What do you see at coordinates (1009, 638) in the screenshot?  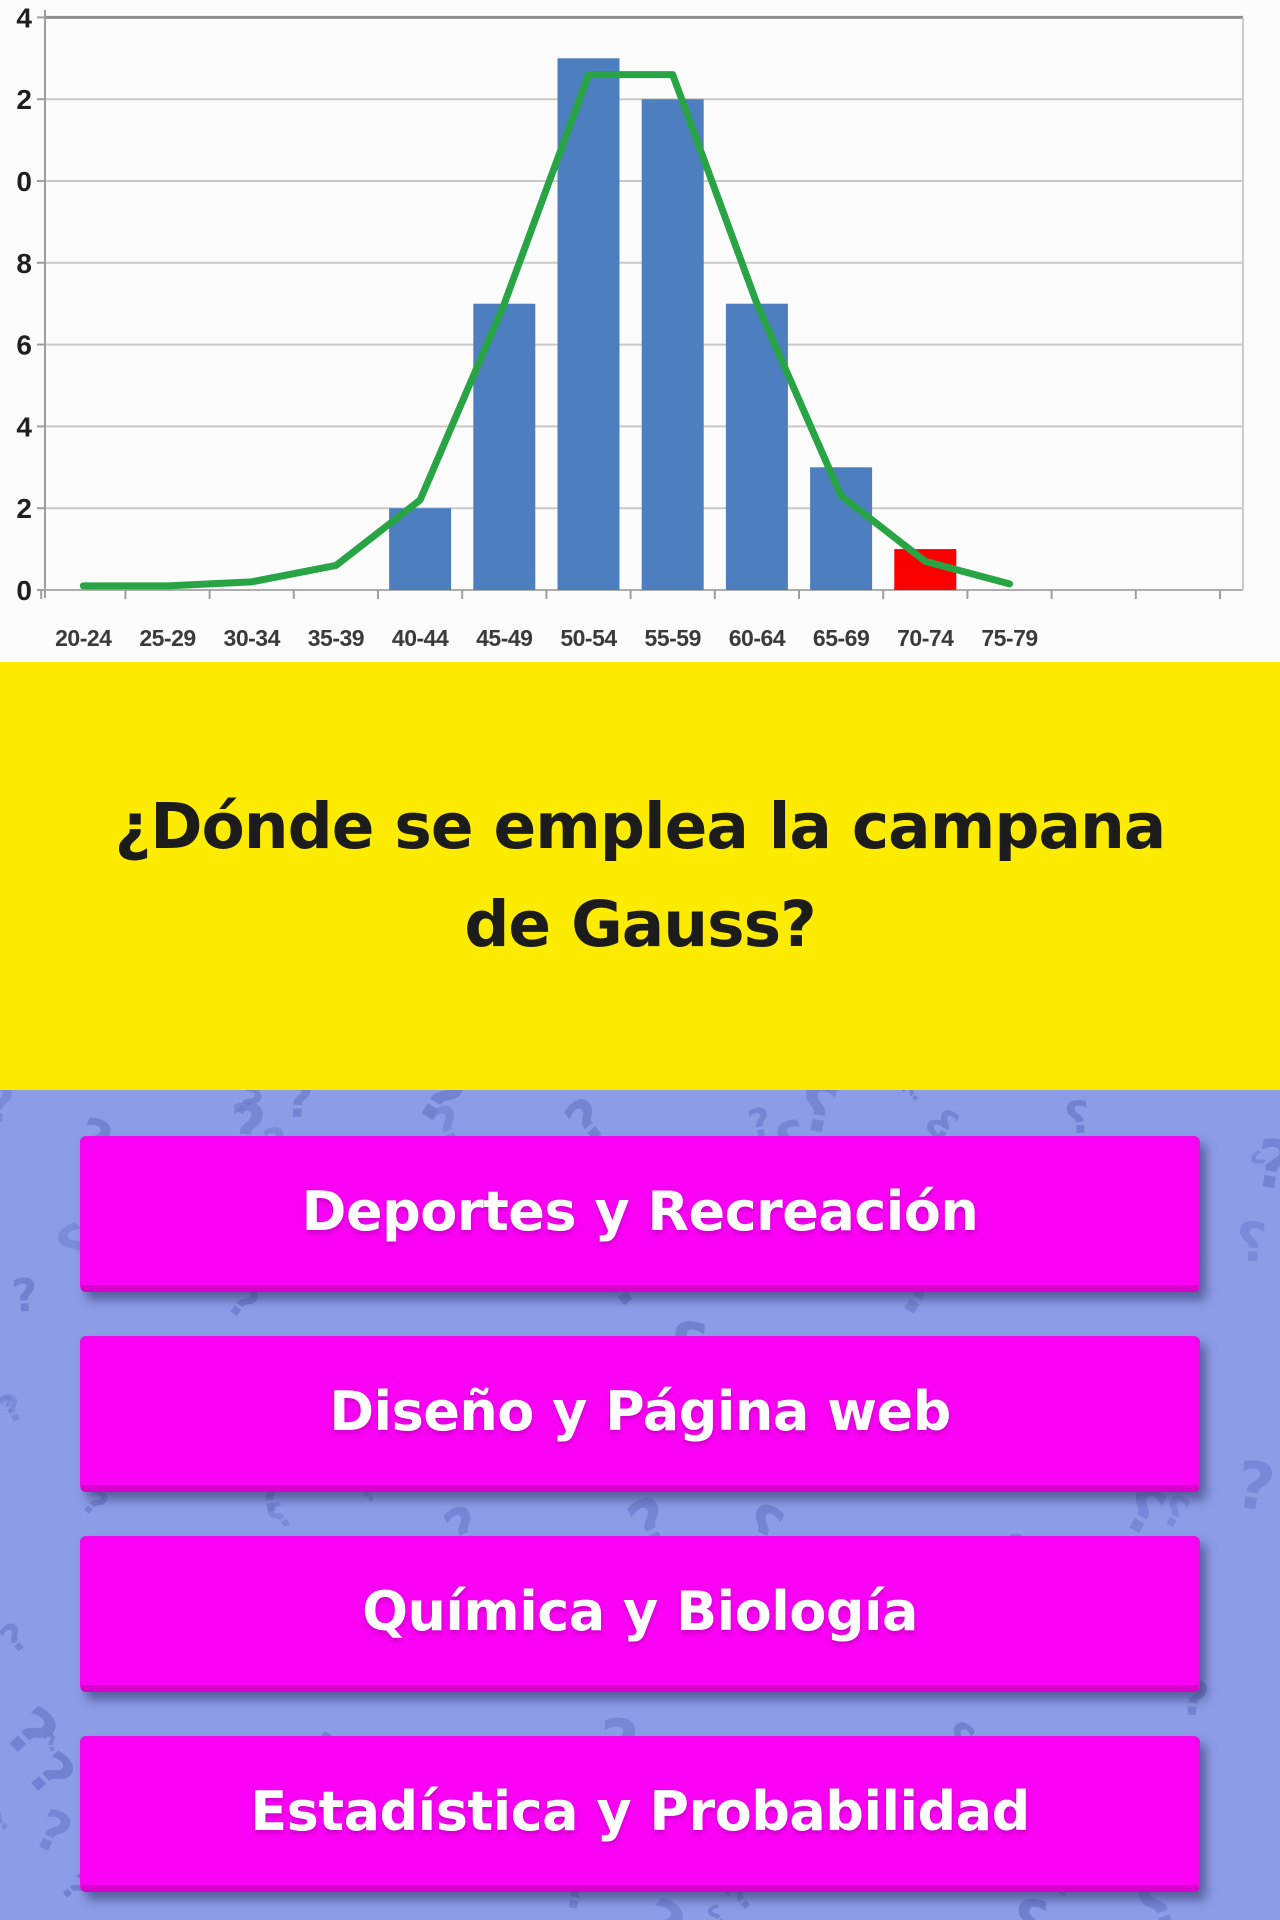 I see `x-axis-label: 75-79` at bounding box center [1009, 638].